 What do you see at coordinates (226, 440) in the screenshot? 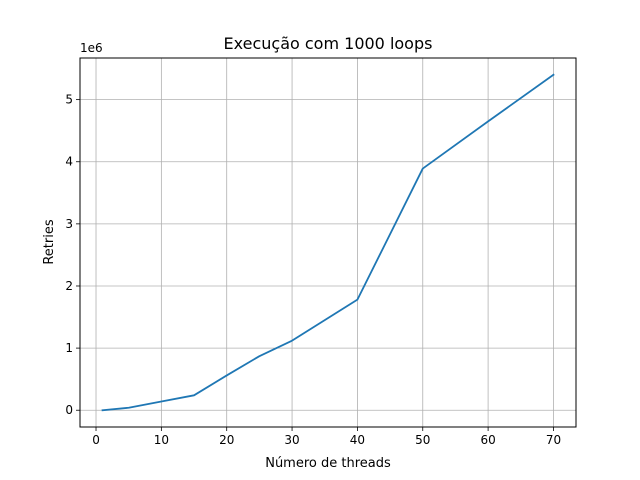
I see `x-tick-label: 20` at bounding box center [226, 440].